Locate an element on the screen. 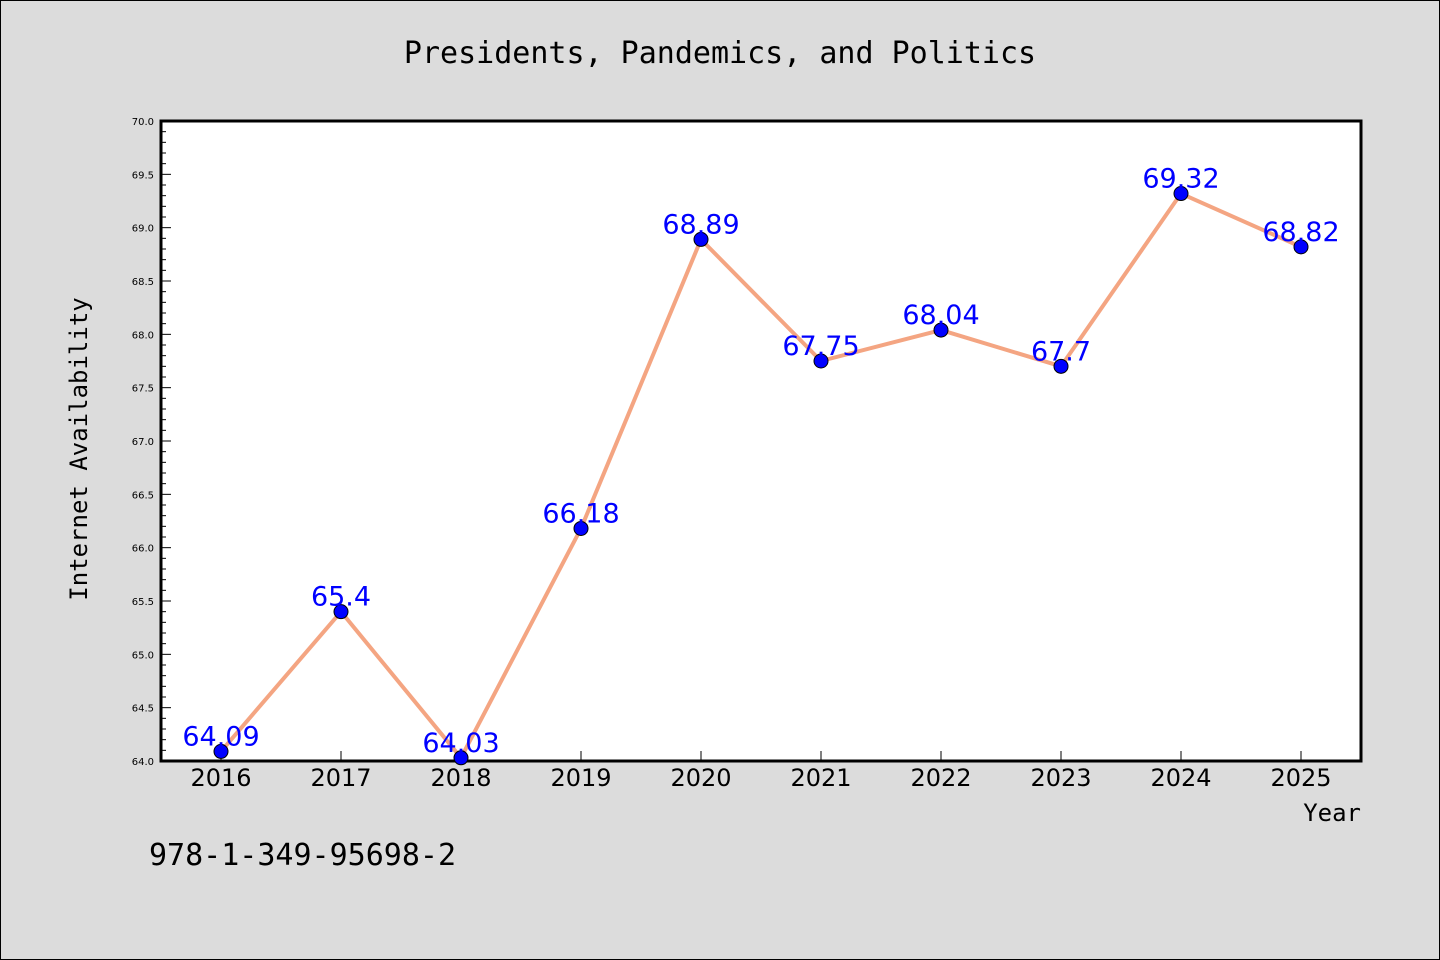 The width and height of the screenshot is (1440, 960). data-label: 68.82 is located at coordinates (1300, 232).